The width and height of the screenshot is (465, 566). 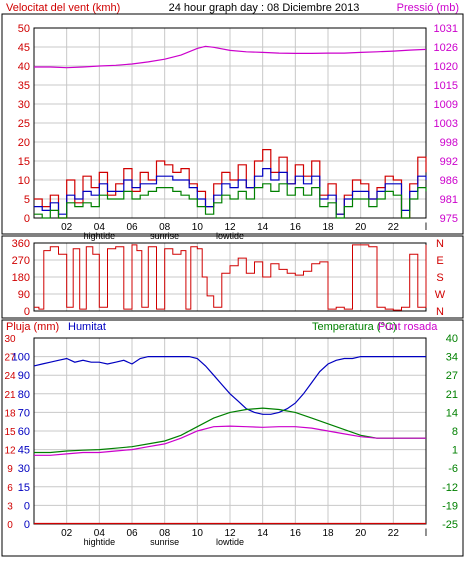 I want to click on pressure-tick-label: 986, so click(x=449, y=181).